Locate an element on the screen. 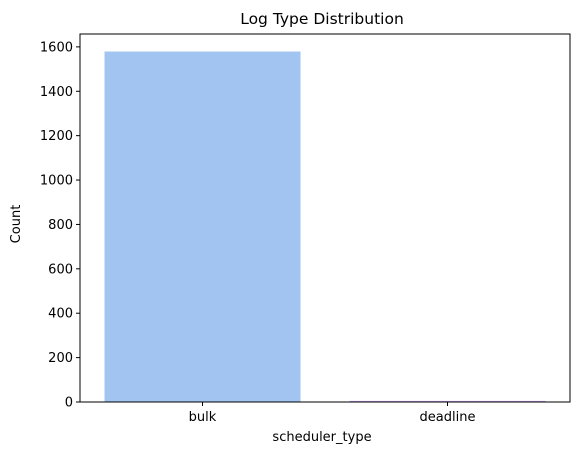 The image size is (580, 459). y-tick-label: 800 is located at coordinates (60, 225).